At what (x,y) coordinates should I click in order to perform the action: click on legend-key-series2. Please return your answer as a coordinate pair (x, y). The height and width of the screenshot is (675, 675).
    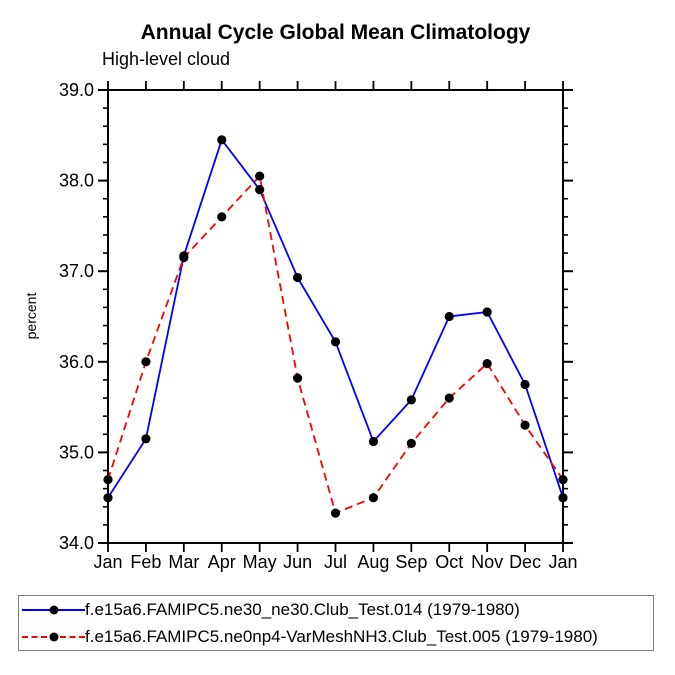
    Looking at the image, I should click on (53, 637).